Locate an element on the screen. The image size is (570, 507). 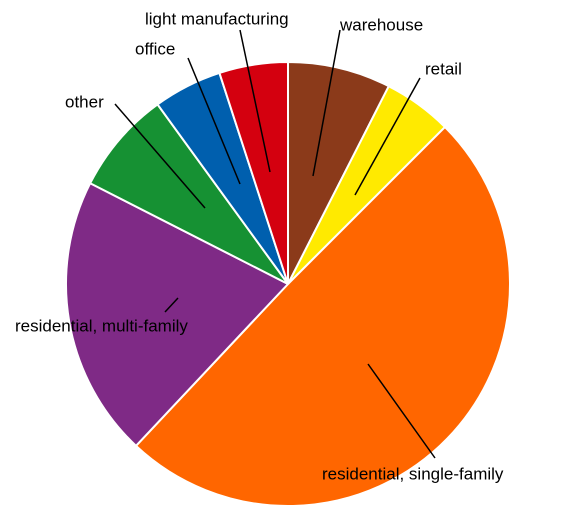
slice-label: other is located at coordinates (84, 101).